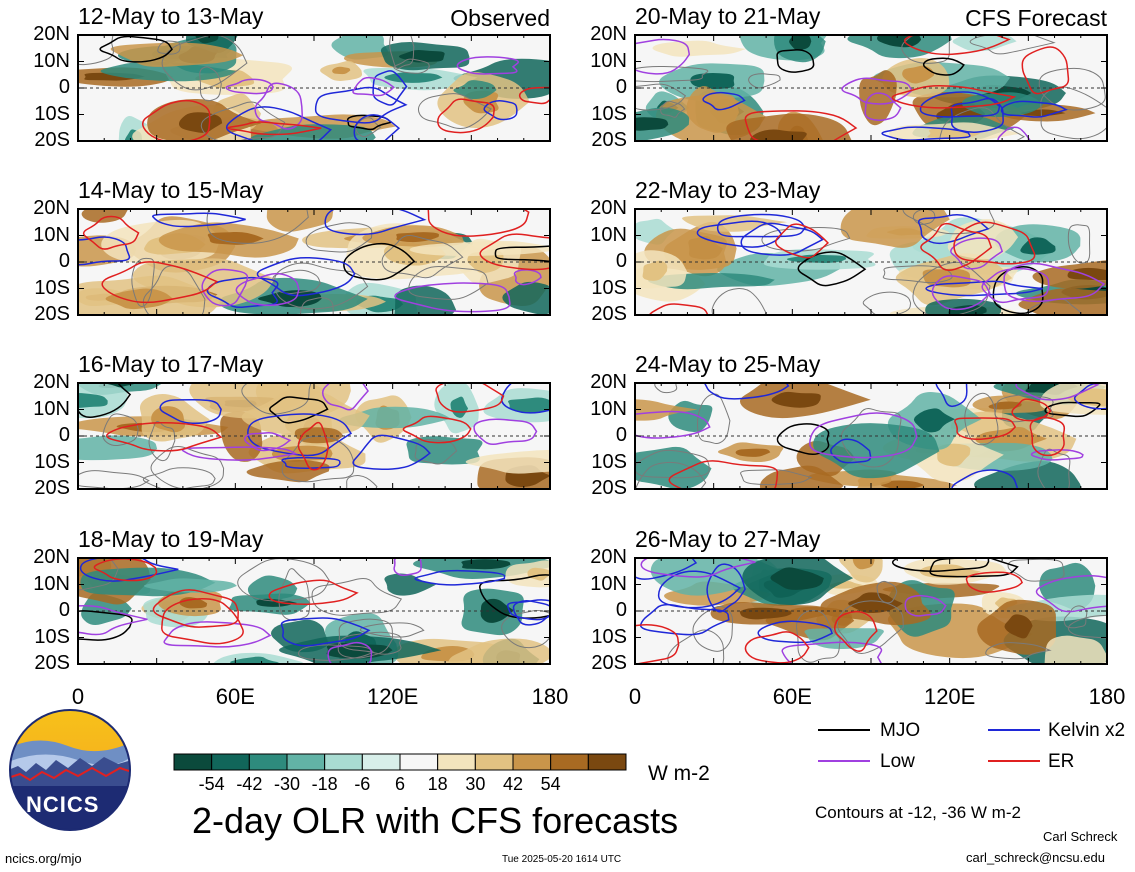 The image size is (1135, 872). What do you see at coordinates (929, 745) in the screenshot?
I see `contour-legend` at bounding box center [929, 745].